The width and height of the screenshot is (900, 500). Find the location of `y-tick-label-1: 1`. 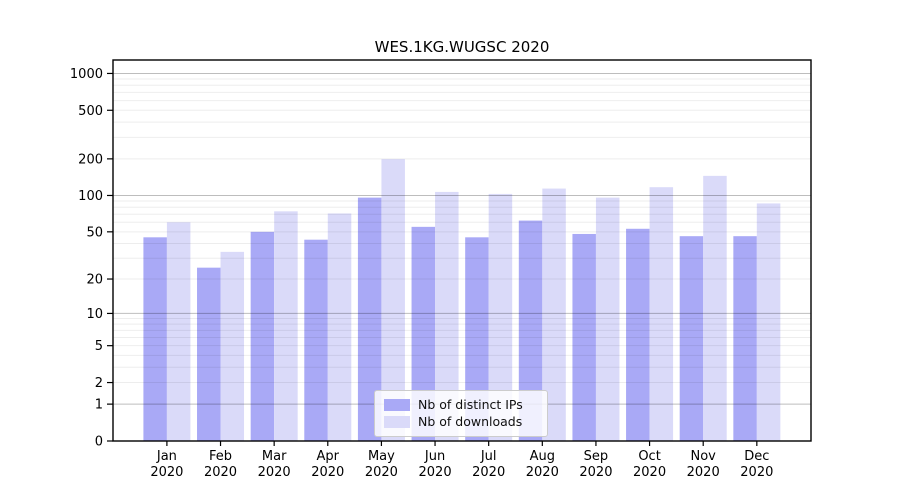

y-tick-label-1: 1 is located at coordinates (99, 405).